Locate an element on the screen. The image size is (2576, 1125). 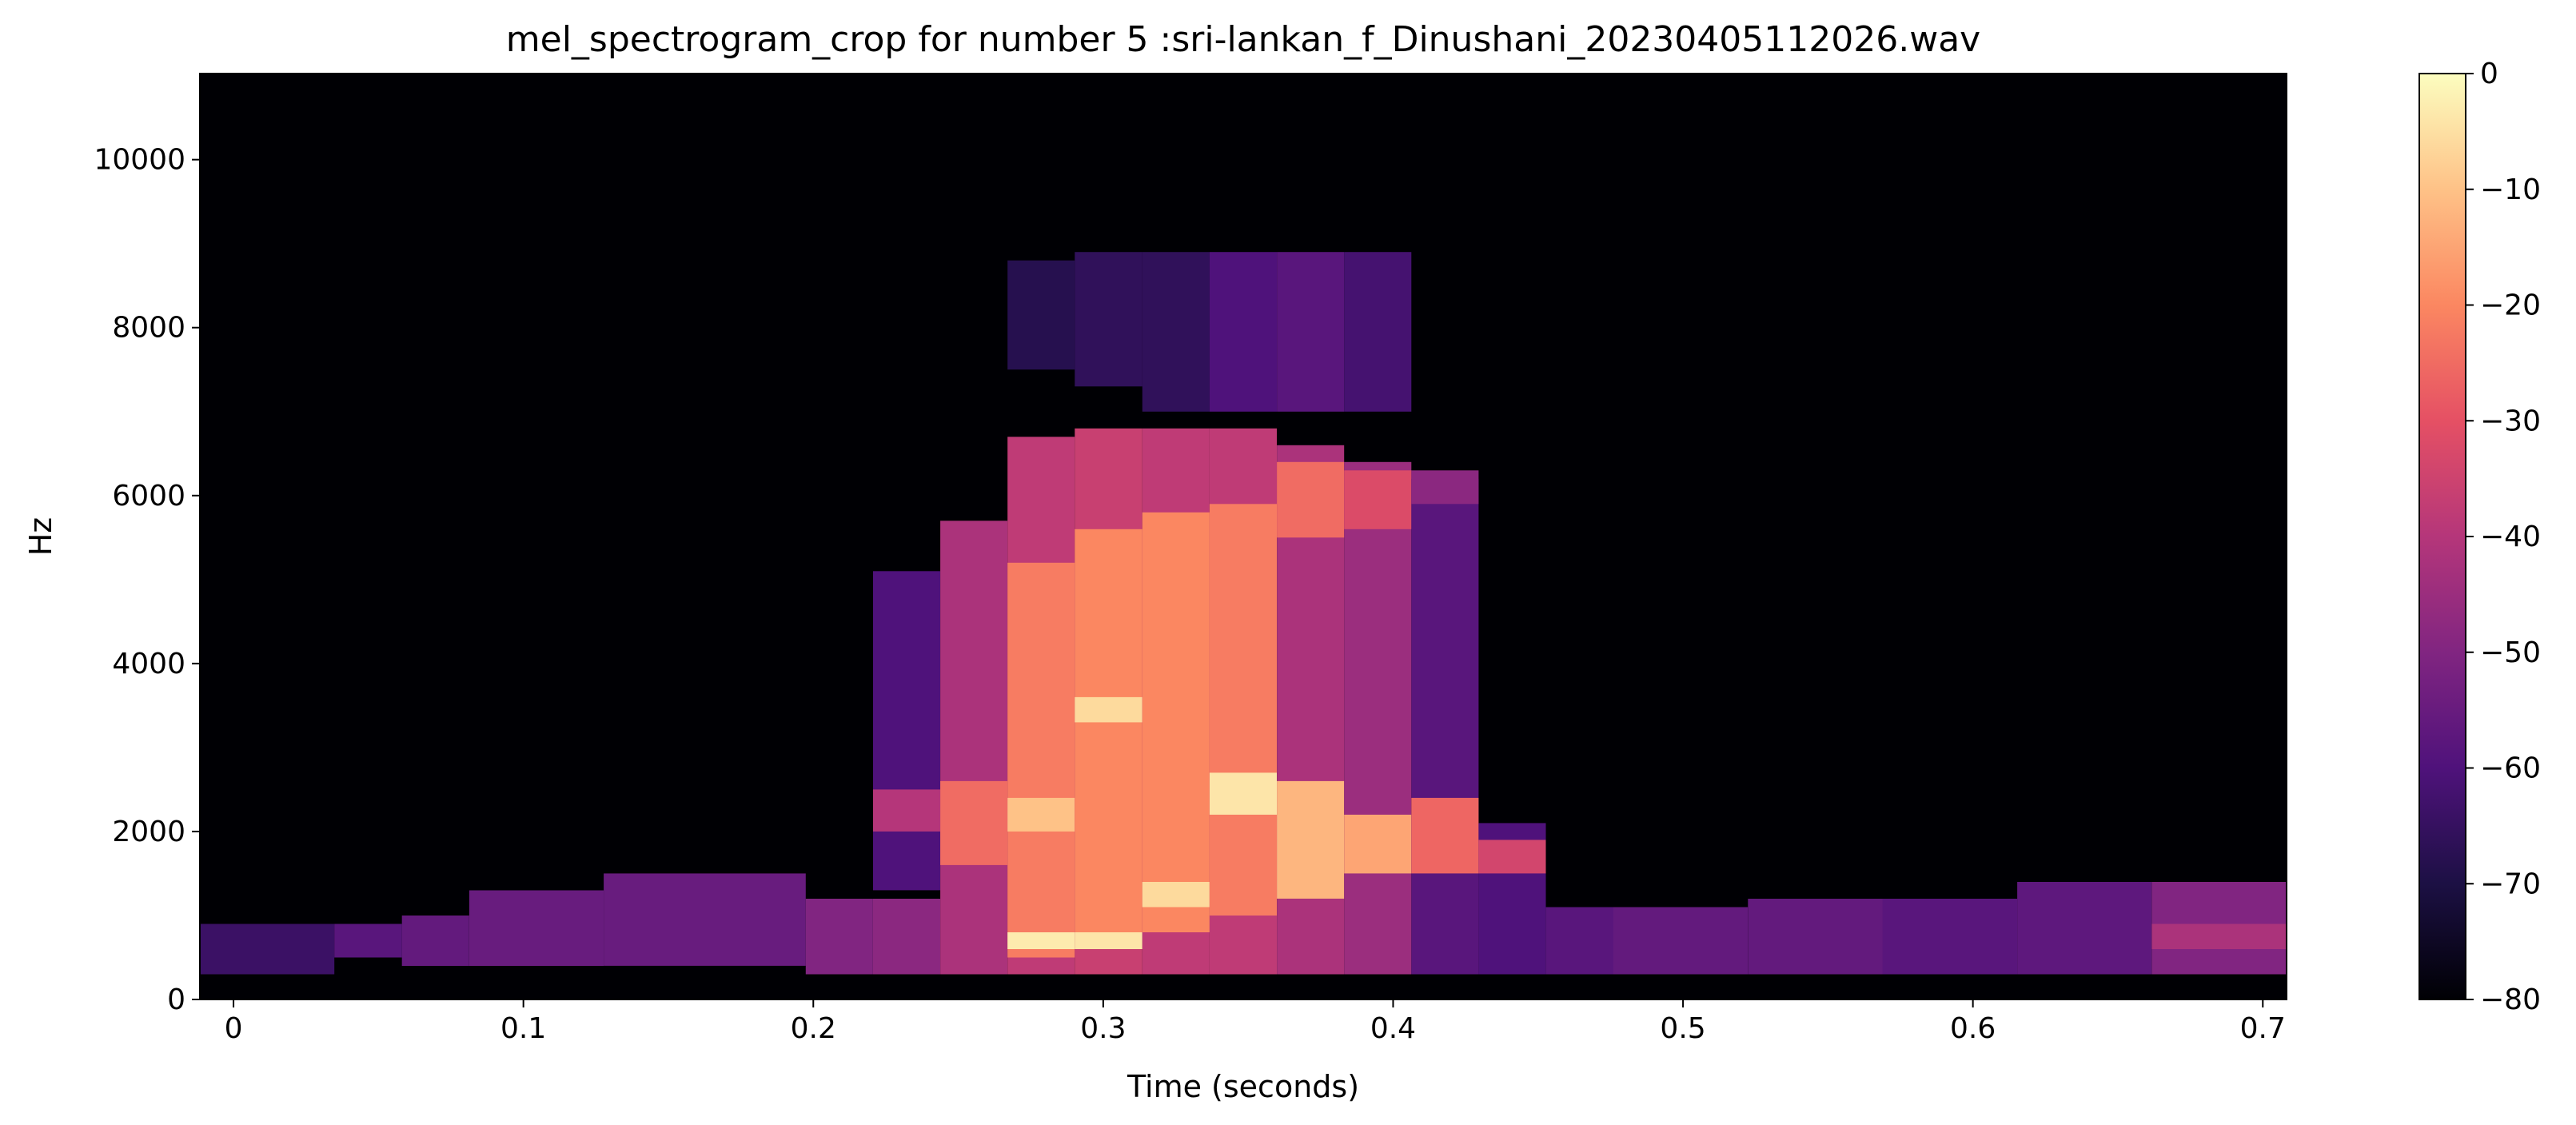
y-tick-label: 4000 is located at coordinates (148, 664).